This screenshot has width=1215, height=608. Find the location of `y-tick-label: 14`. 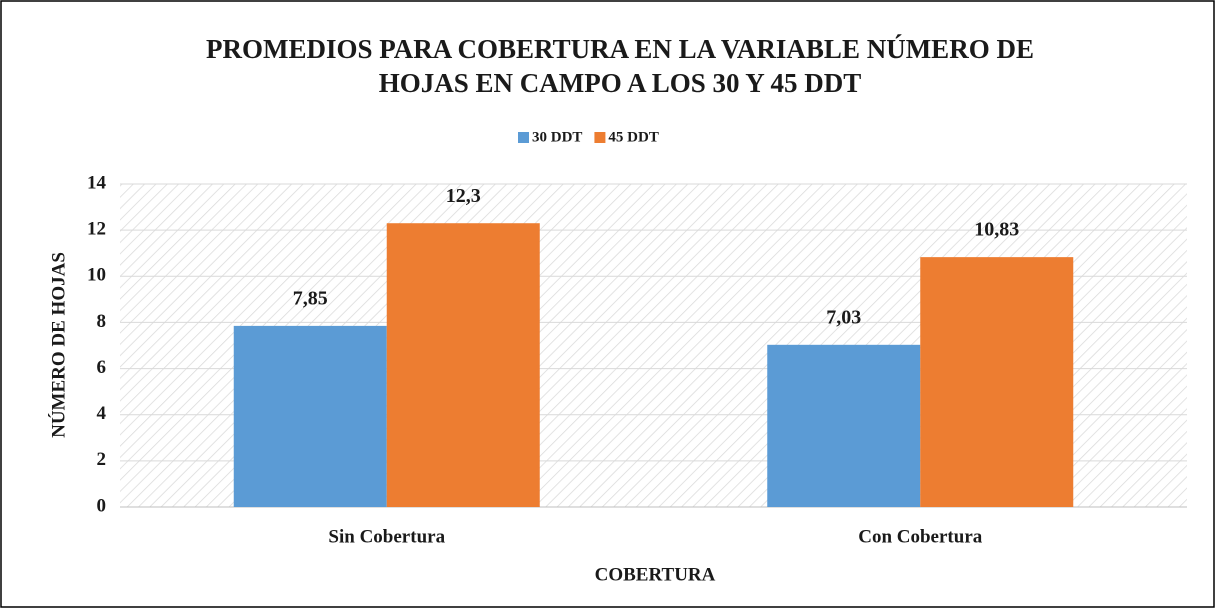

y-tick-label: 14 is located at coordinates (97, 182).